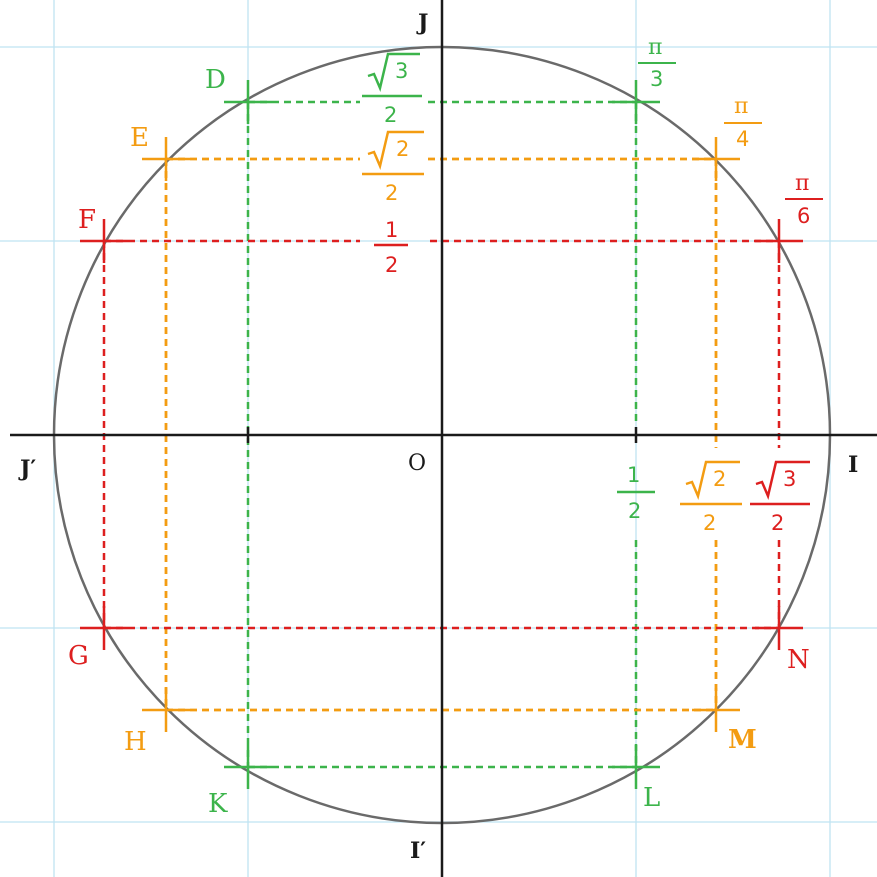 The height and width of the screenshot is (877, 877). I want to click on point-label-k: K, so click(218, 804).